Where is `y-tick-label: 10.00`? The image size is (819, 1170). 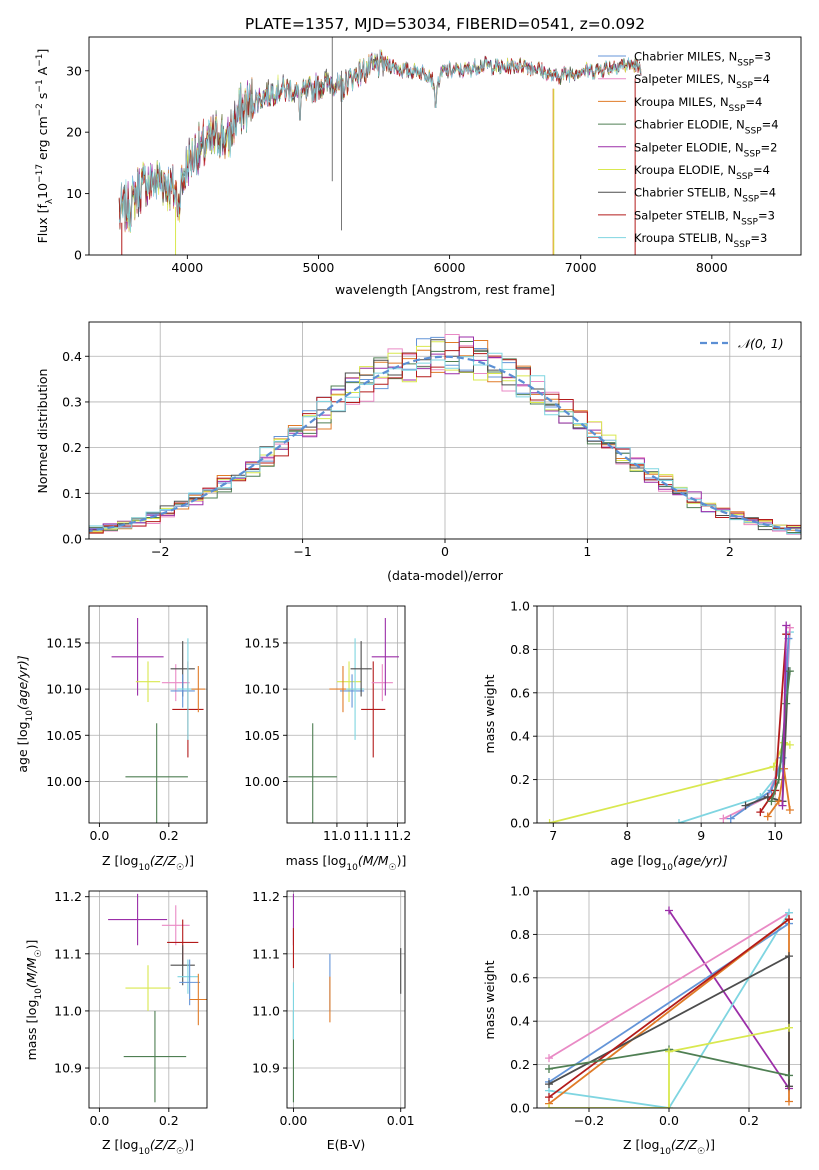
y-tick-label: 10.00 is located at coordinates (64, 781).